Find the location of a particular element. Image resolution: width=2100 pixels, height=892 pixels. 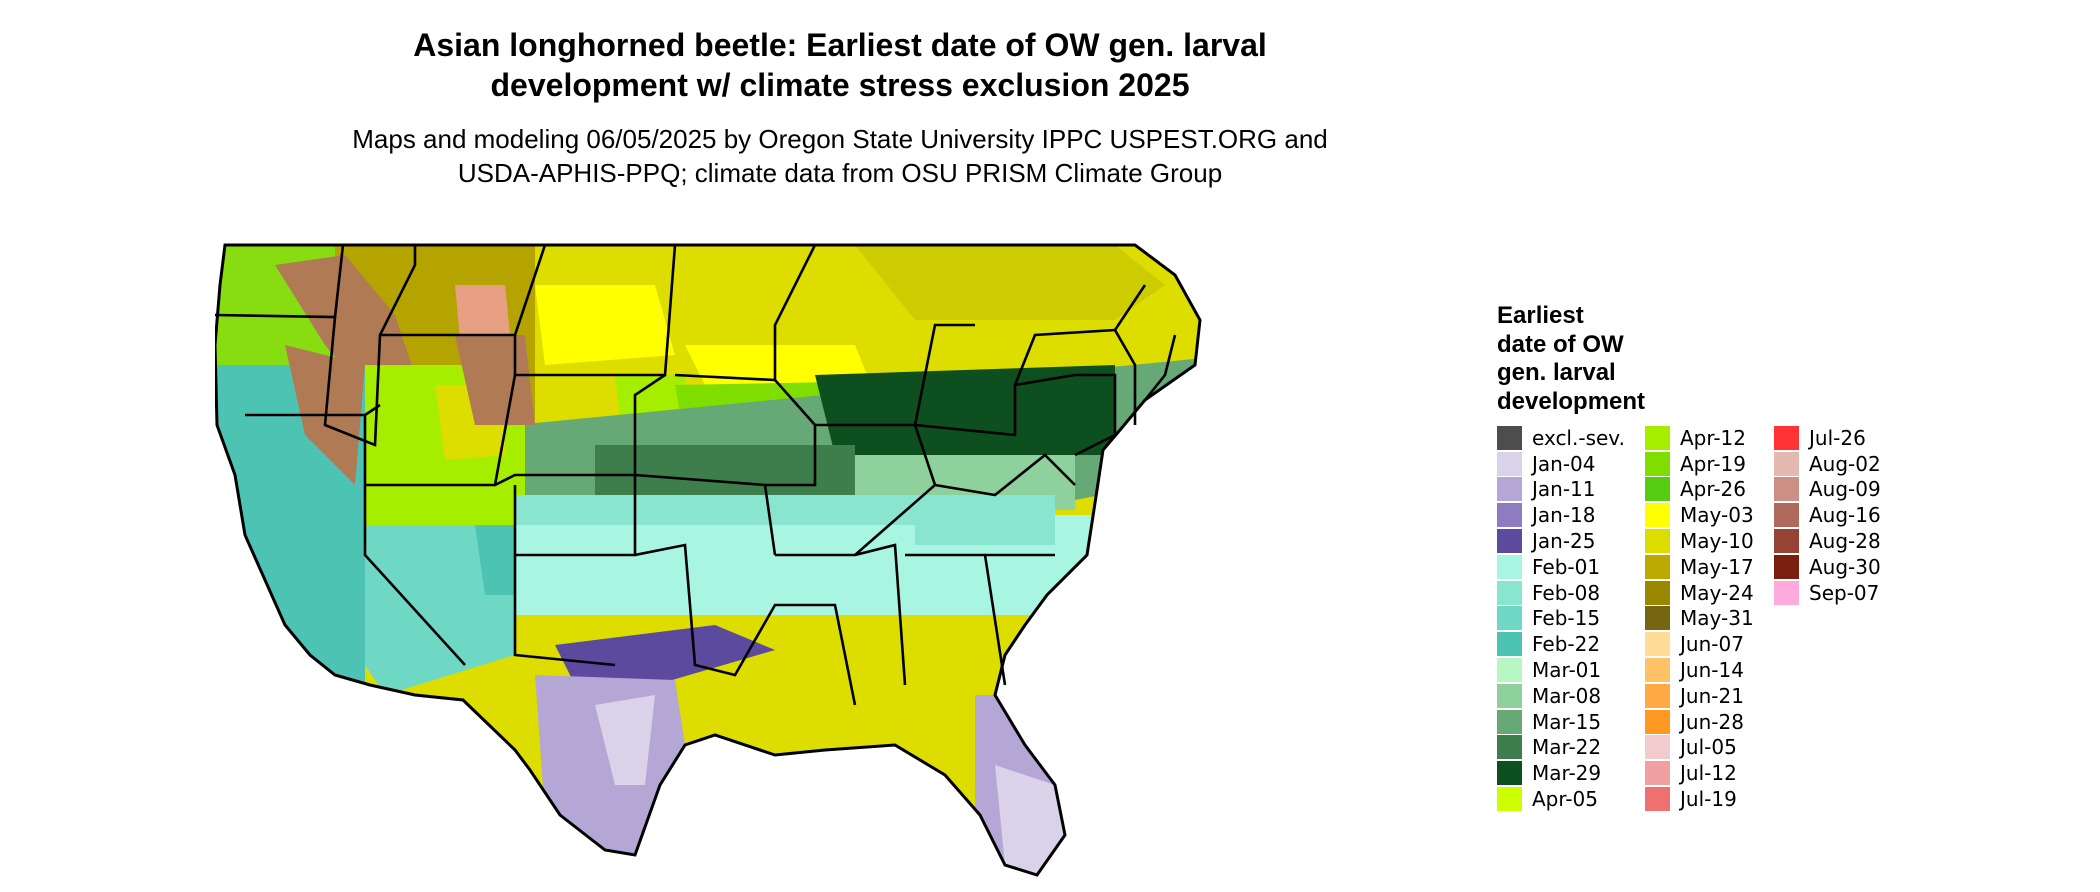

legend-item: Apr-12 is located at coordinates (1699, 438).